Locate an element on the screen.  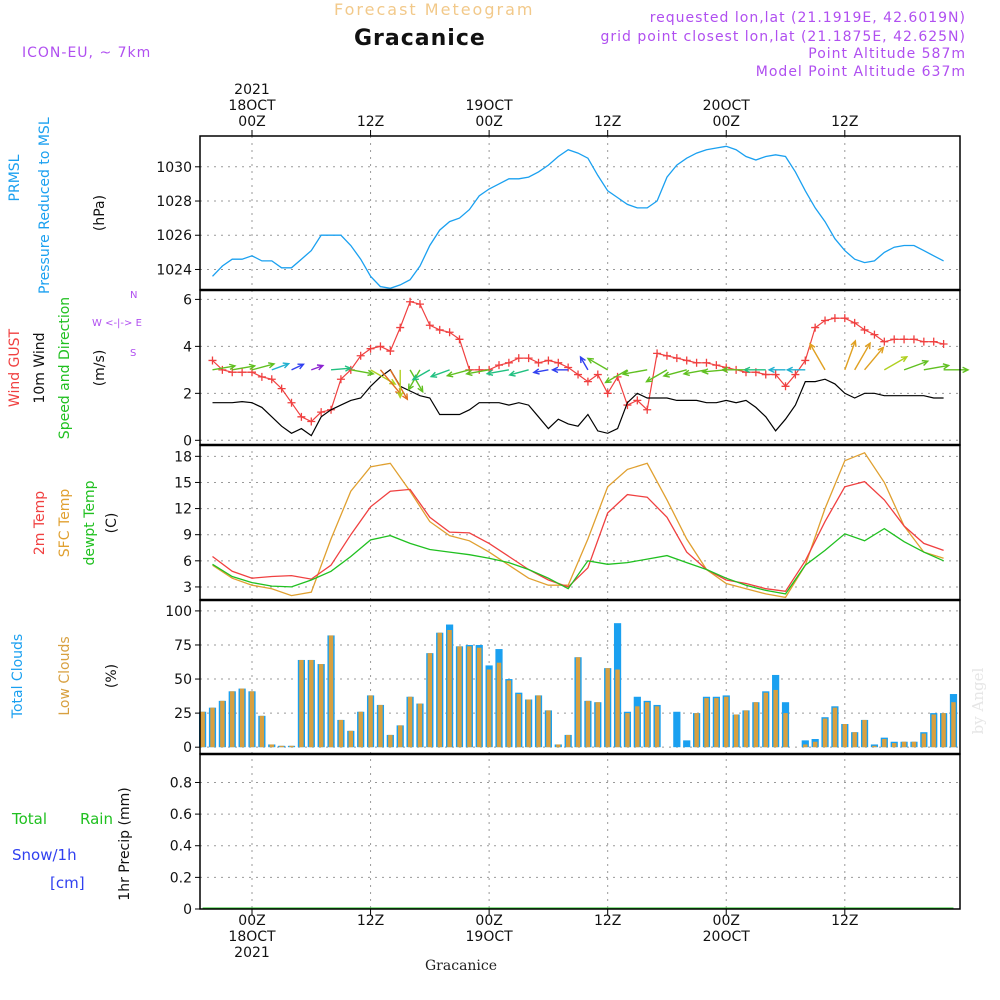
compass-north: N is located at coordinates (134, 295).